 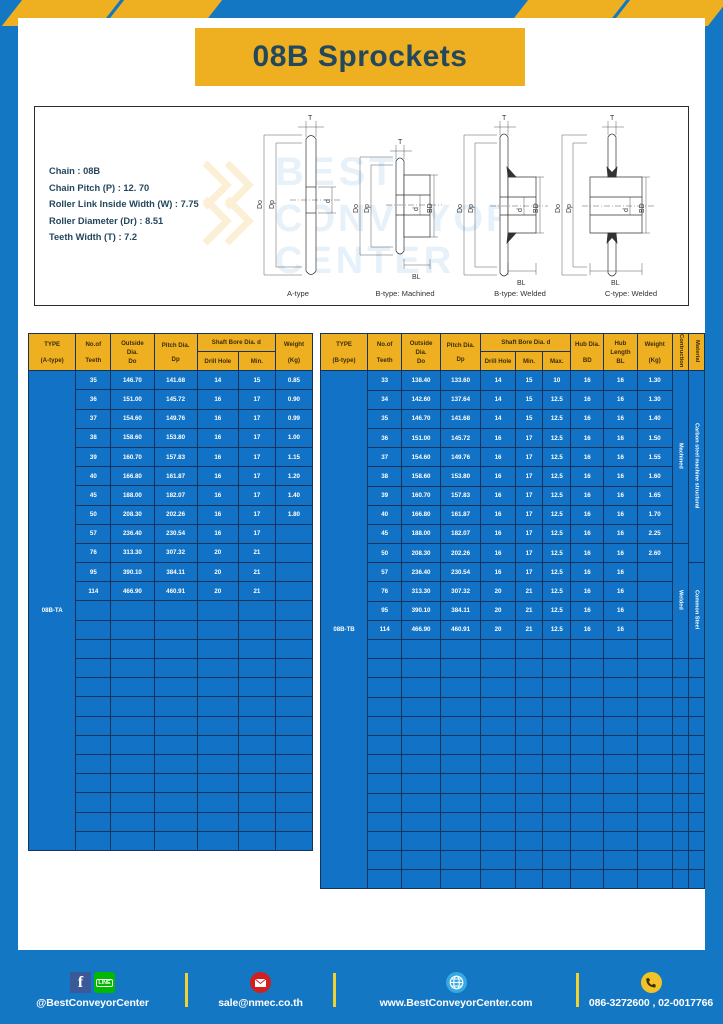 I want to click on cell-drill-hole: 14, so click(x=498, y=418).